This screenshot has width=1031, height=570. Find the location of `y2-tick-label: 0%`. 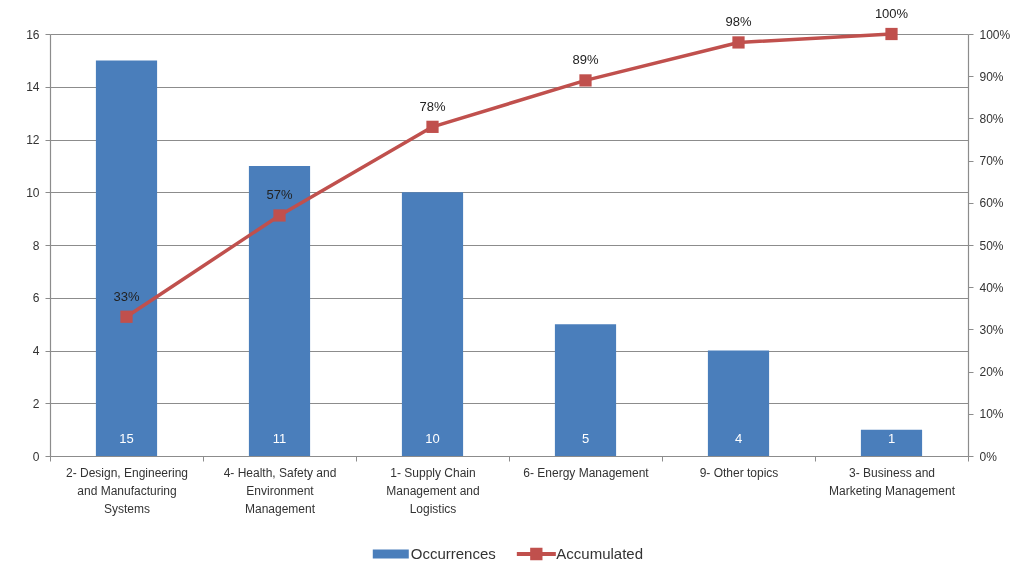

y2-tick-label: 0% is located at coordinates (988, 456).